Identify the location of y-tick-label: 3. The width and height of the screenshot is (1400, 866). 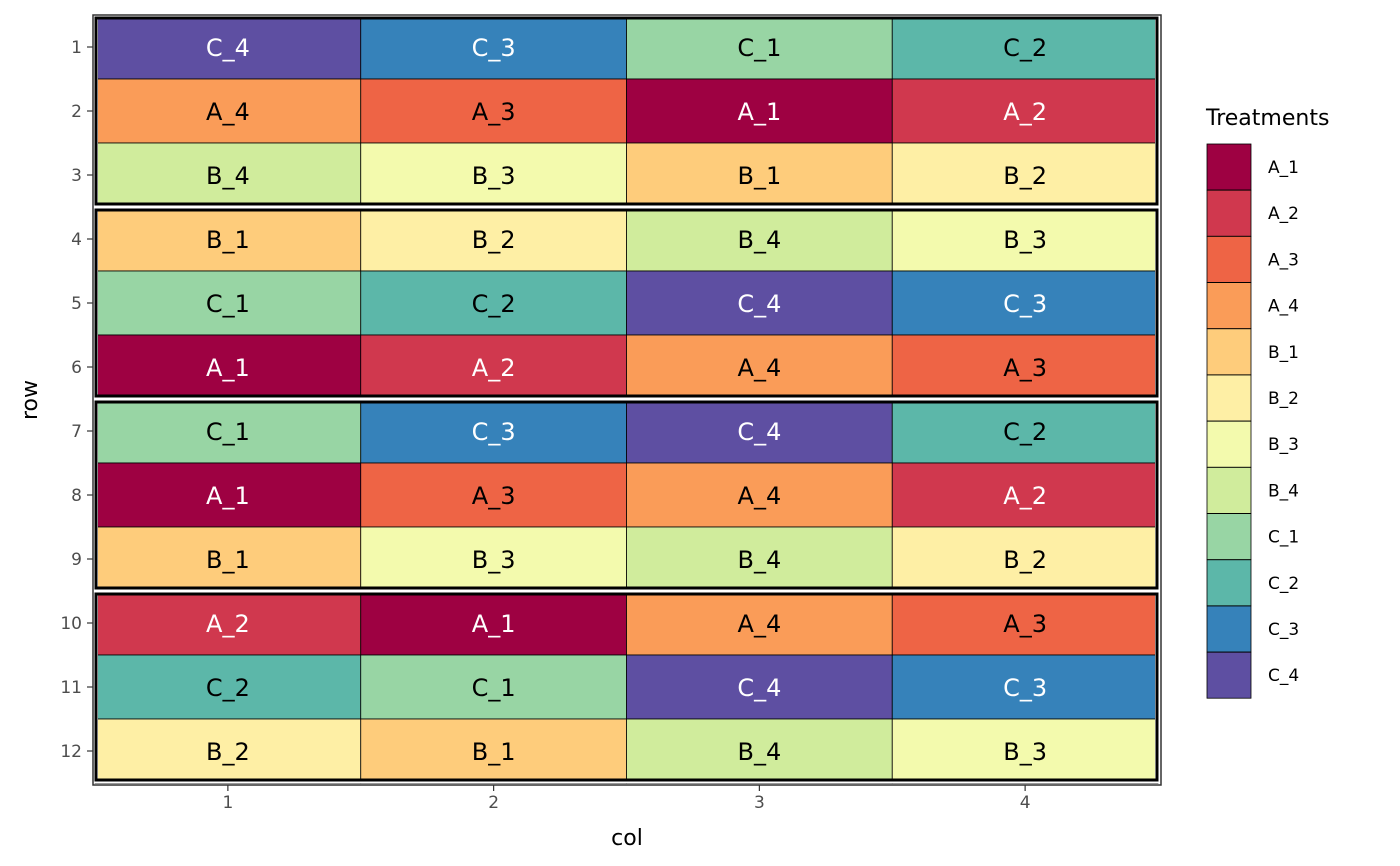
(76, 176).